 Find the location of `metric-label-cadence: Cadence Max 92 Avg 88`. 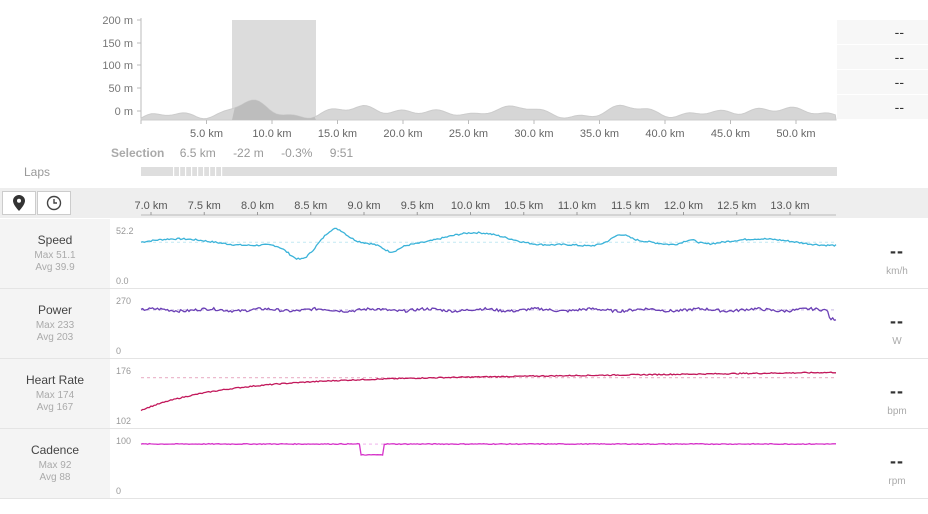

metric-label-cadence: Cadence Max 92 Avg 88 is located at coordinates (55, 463).